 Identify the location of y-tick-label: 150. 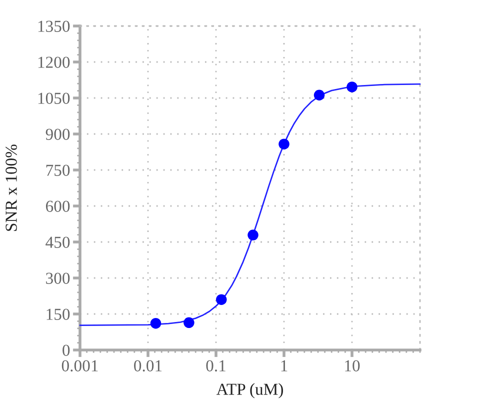
(58, 314).